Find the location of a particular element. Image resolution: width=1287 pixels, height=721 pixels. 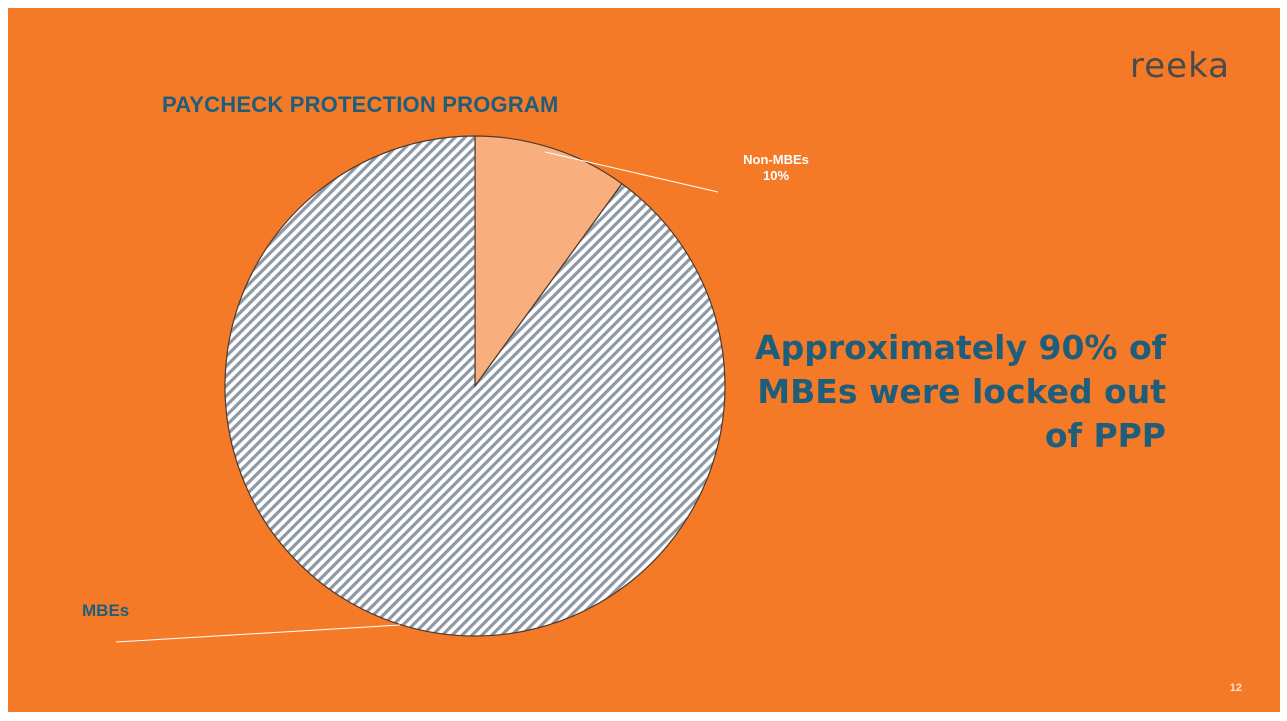

brand-logo: reeka is located at coordinates (1180, 66).